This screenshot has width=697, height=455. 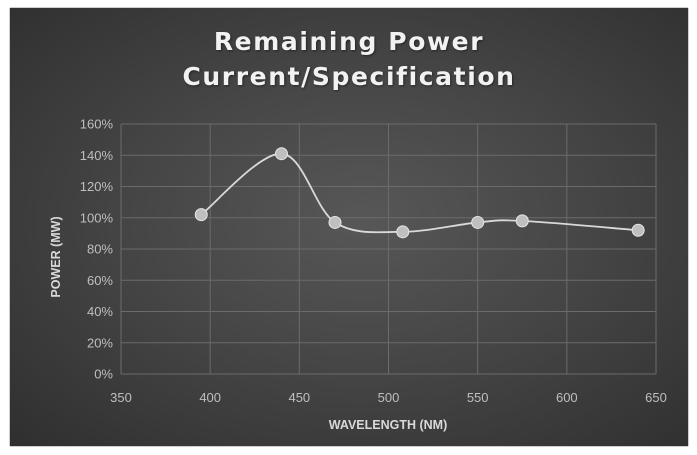 What do you see at coordinates (100, 311) in the screenshot?
I see `y-tick-label: 40%` at bounding box center [100, 311].